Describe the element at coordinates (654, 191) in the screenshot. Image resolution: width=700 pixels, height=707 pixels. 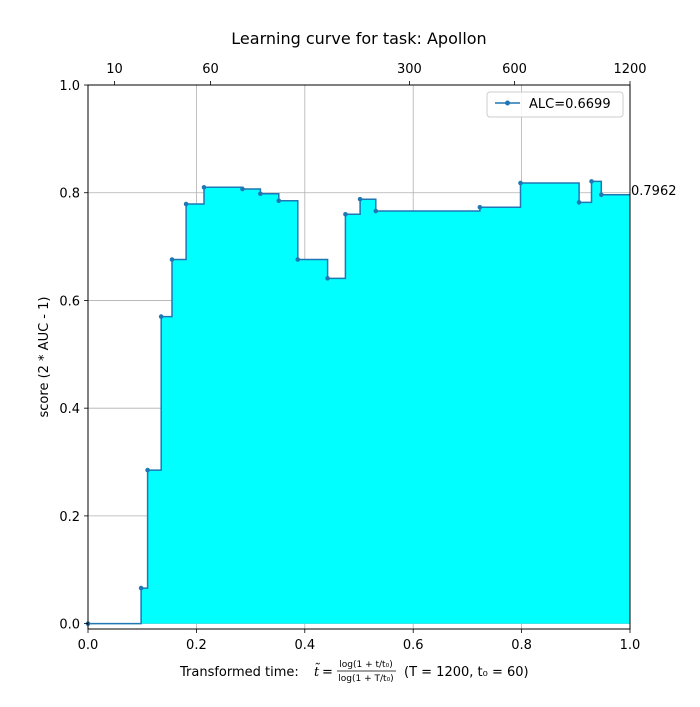
I see `final-score-label: 0.7962` at that location.